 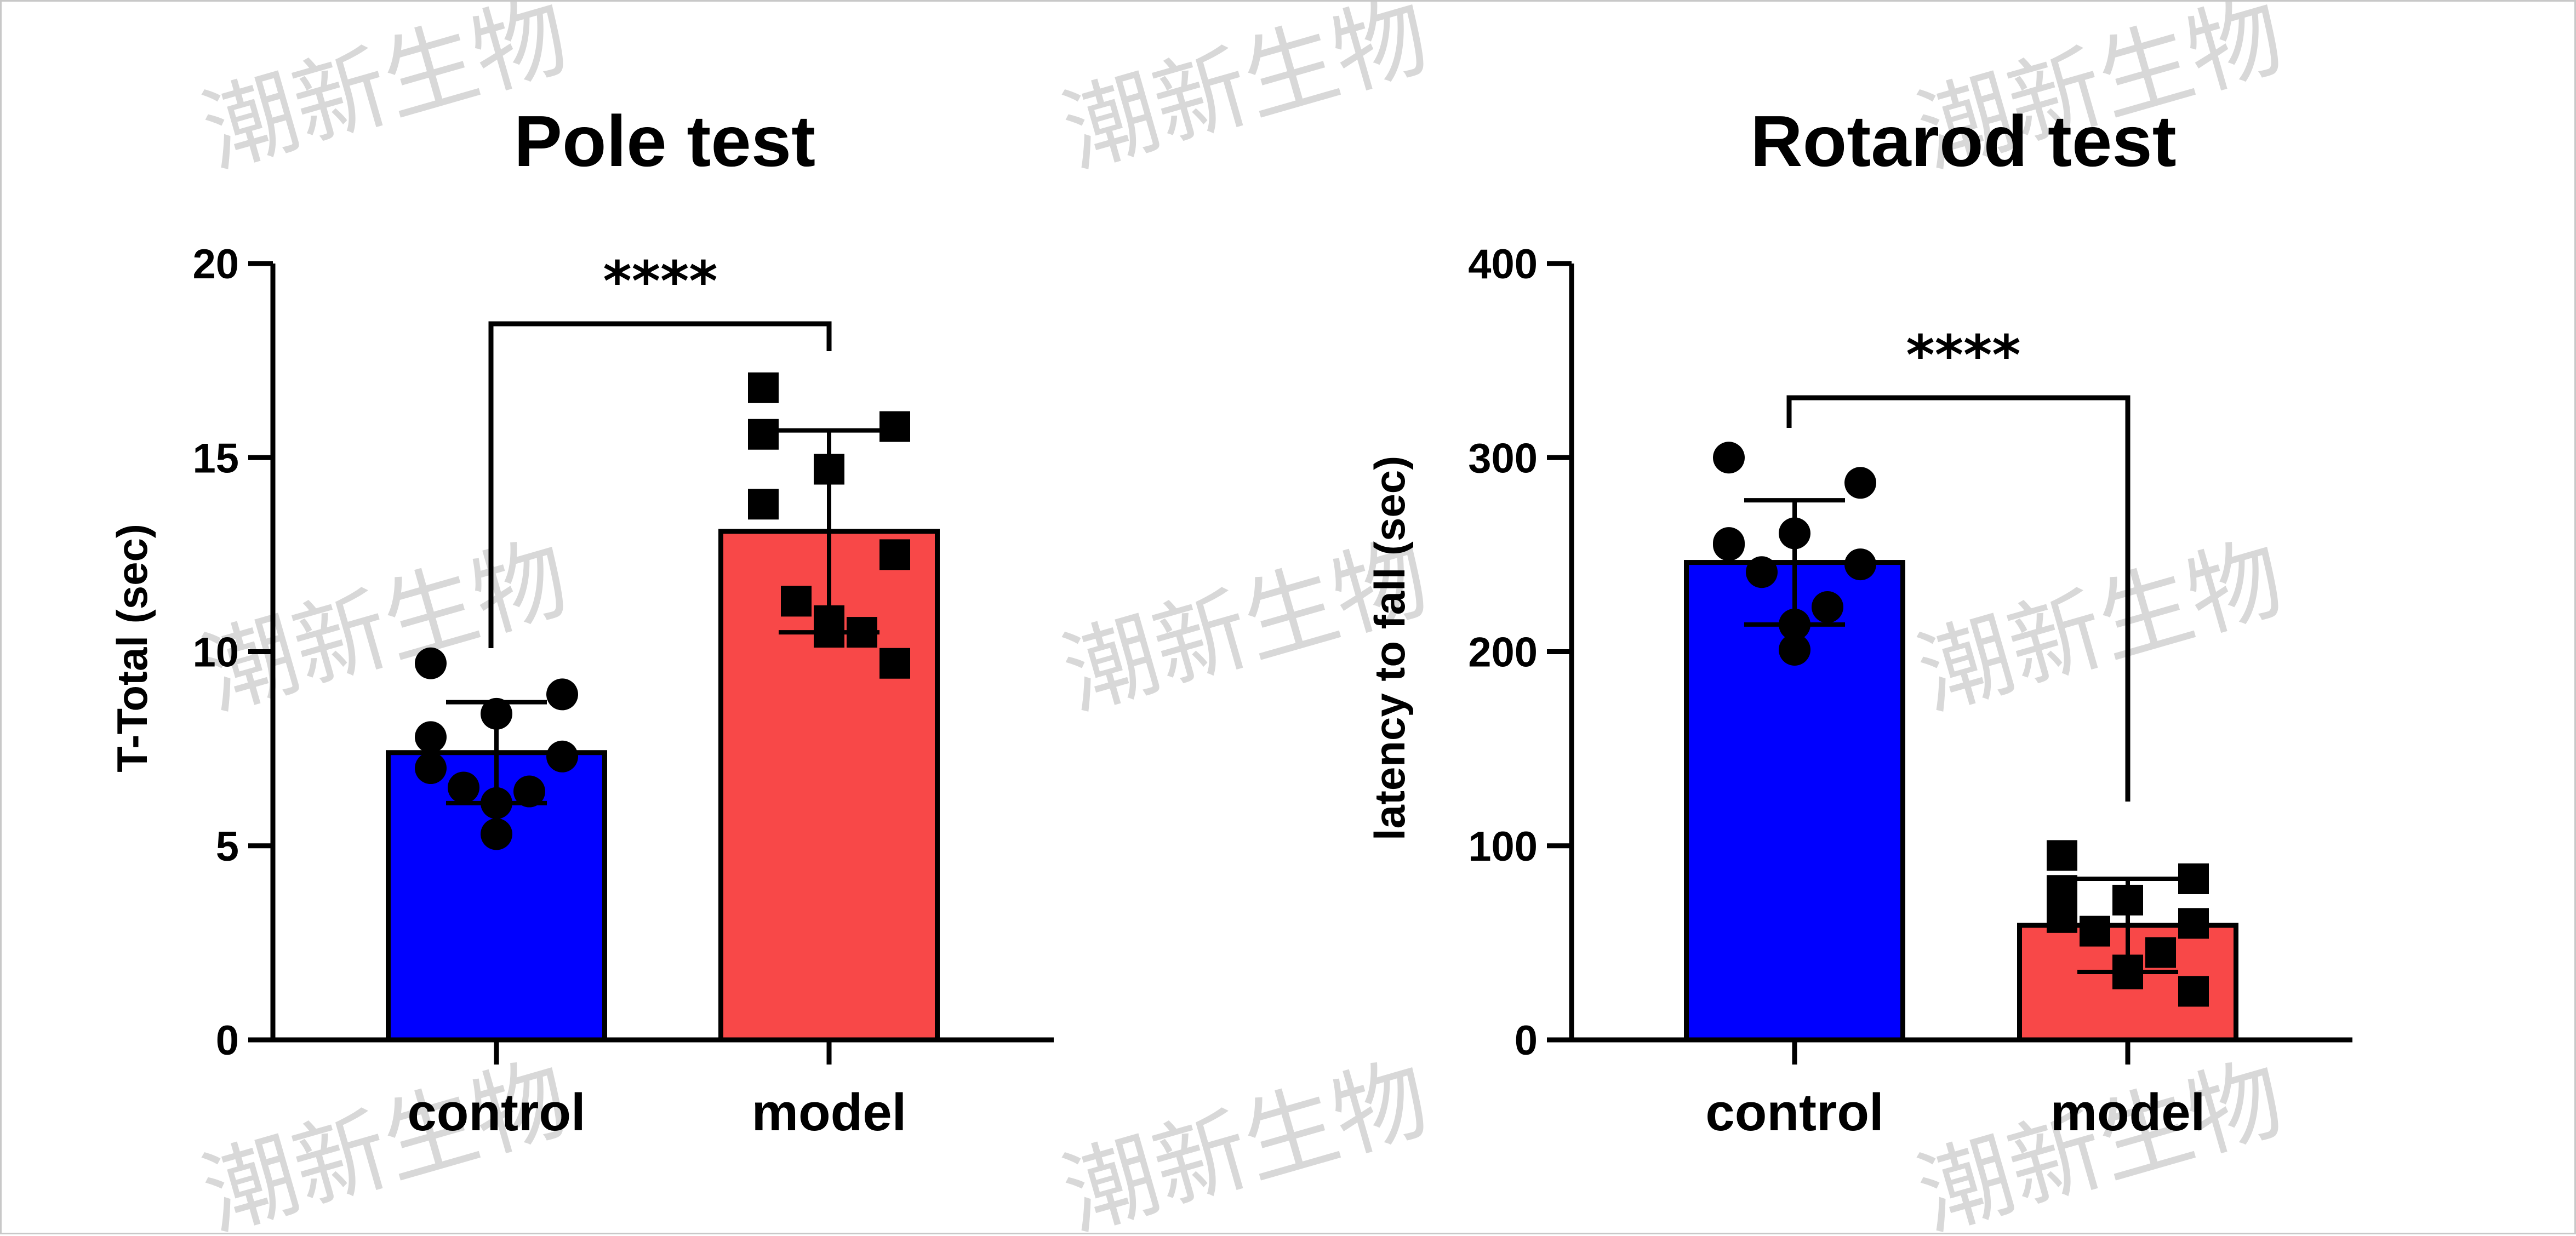 I want to click on y-axis-label: T-Total (sec), so click(x=132, y=648).